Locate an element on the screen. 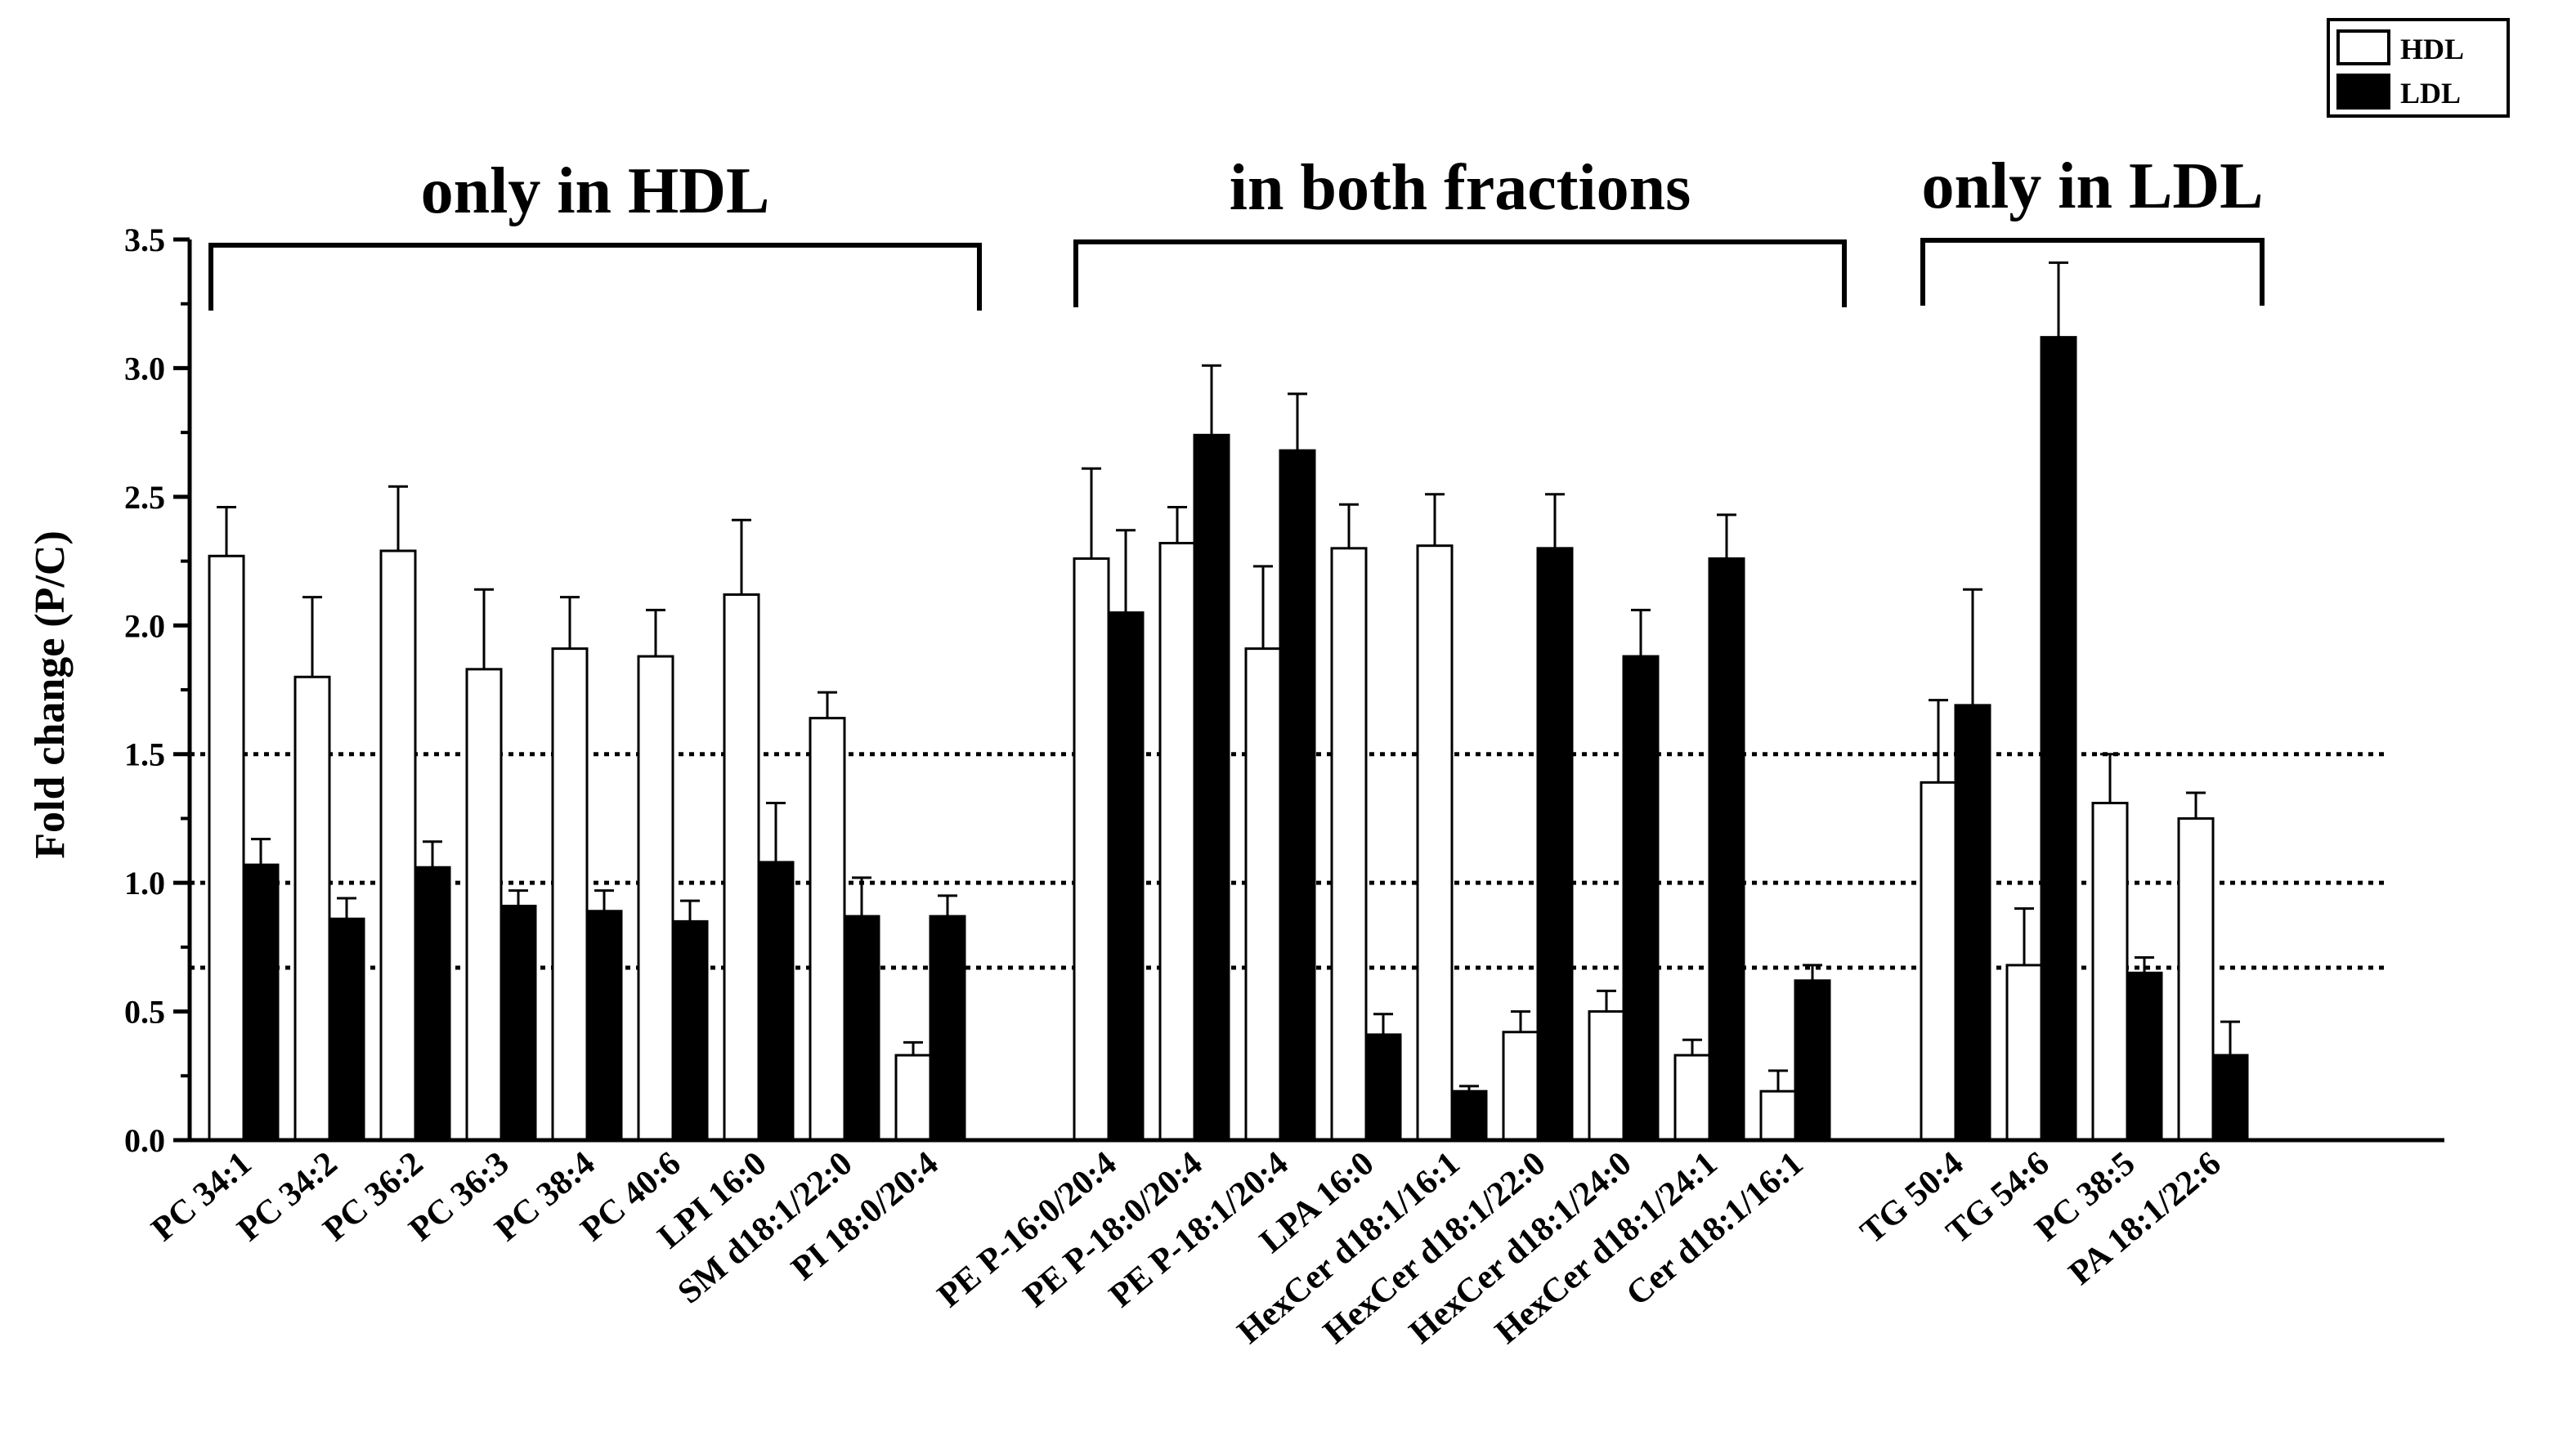 This screenshot has height=1445, width=2576. legend-label-hdl: HDL is located at coordinates (2432, 49).